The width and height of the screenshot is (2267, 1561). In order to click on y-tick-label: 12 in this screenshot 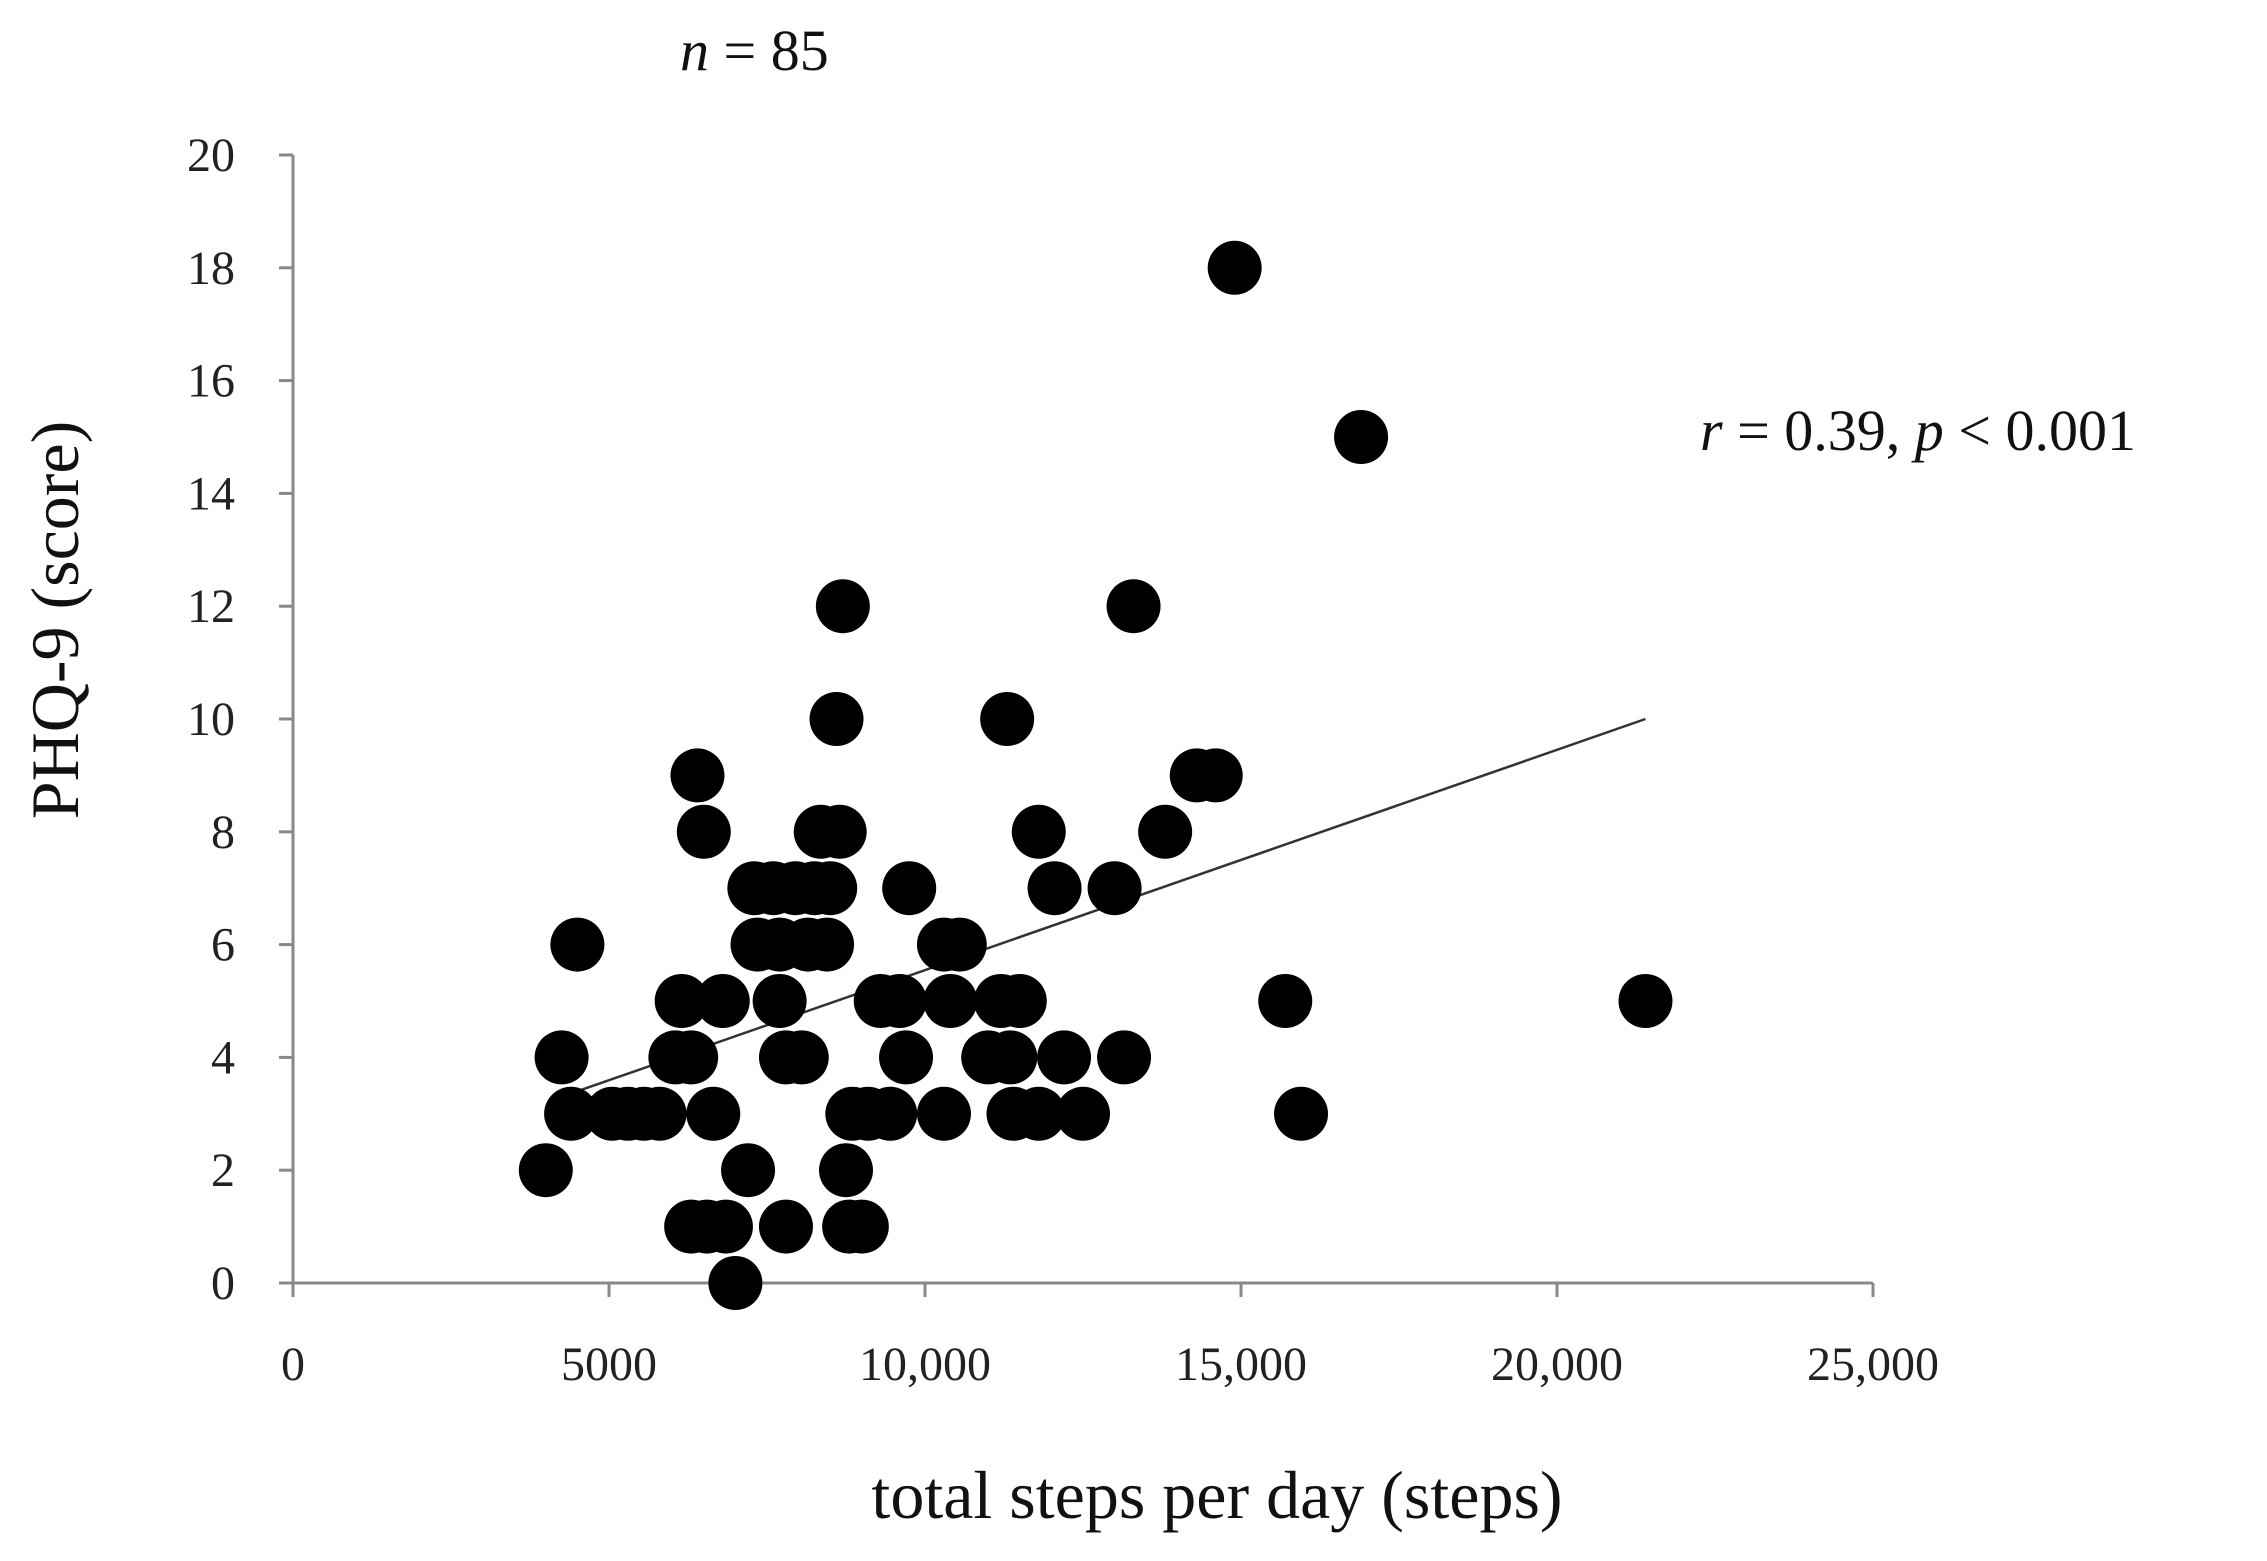, I will do `click(211, 606)`.